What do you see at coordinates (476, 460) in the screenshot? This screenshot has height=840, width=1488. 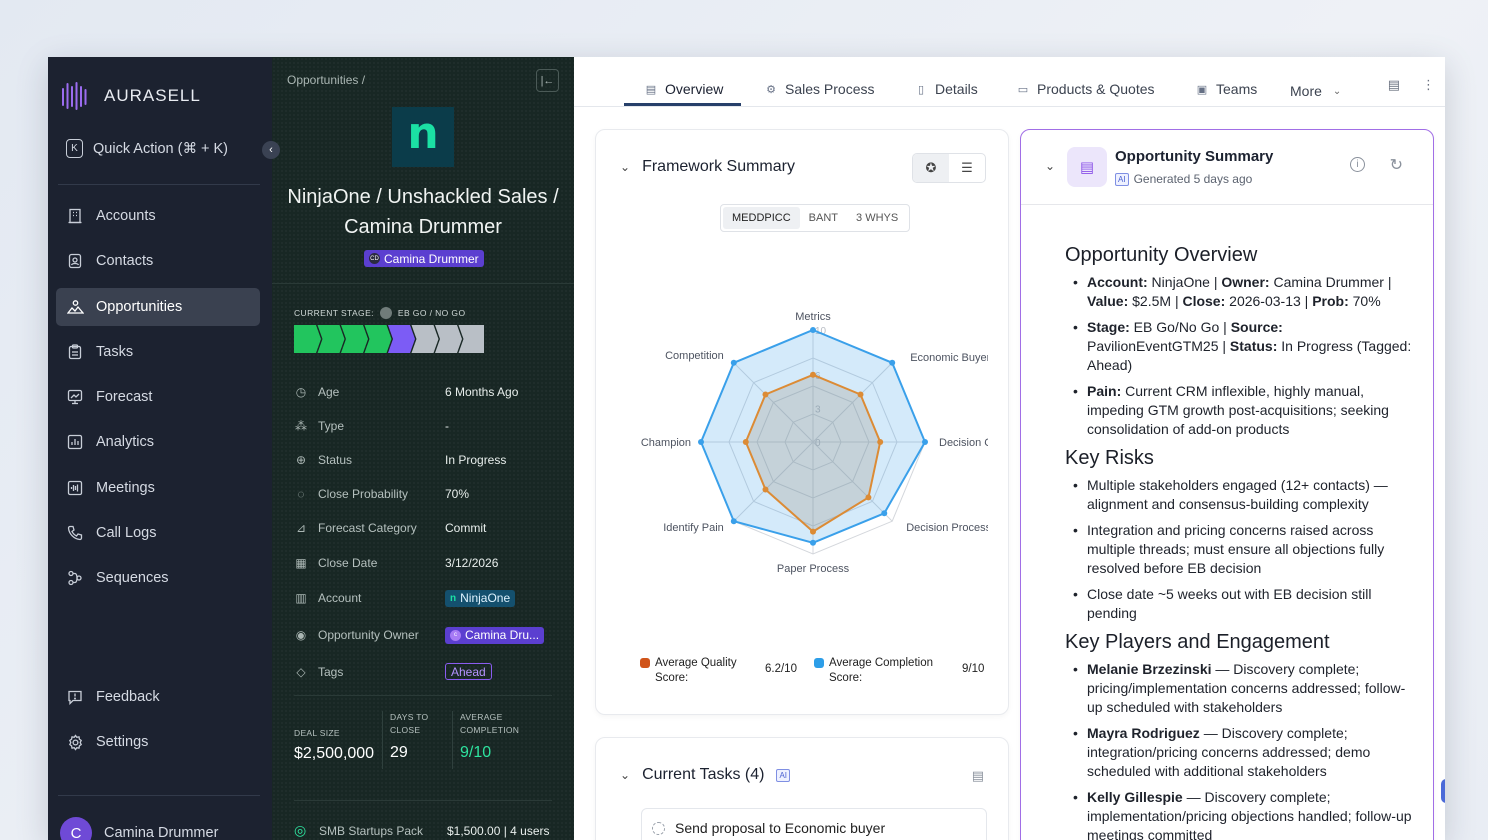 I see `field-value: In Progress` at bounding box center [476, 460].